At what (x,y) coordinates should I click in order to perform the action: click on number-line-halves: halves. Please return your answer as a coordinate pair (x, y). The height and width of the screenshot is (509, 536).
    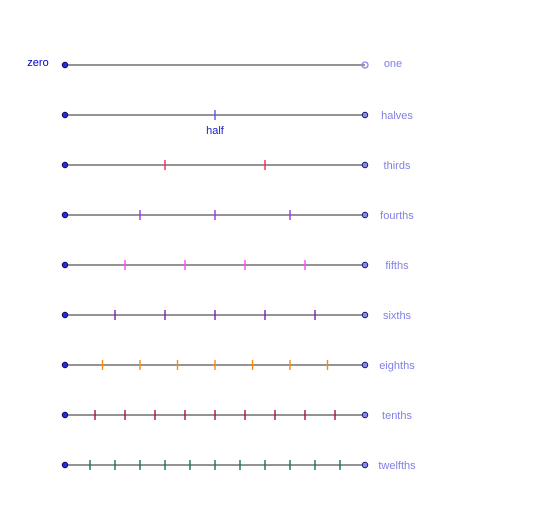
    Looking at the image, I should click on (237, 116).